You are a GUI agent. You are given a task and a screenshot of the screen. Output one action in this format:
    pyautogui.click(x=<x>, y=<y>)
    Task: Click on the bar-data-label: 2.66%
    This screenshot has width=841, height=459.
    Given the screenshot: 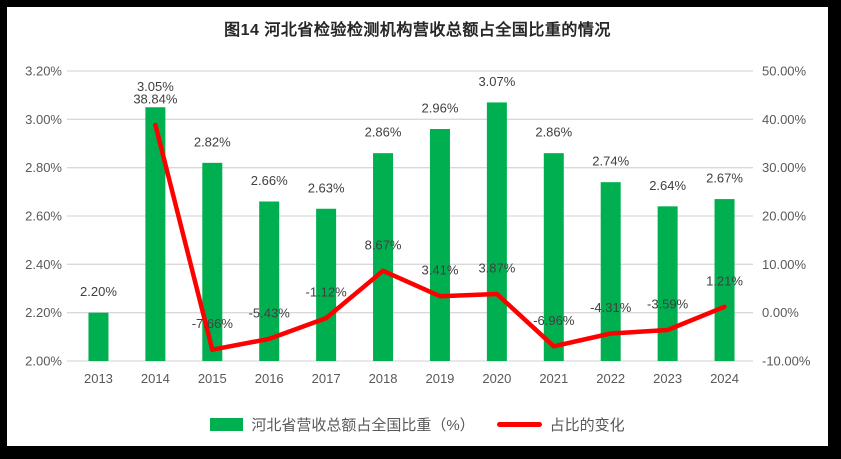 What is the action you would take?
    pyautogui.click(x=269, y=180)
    